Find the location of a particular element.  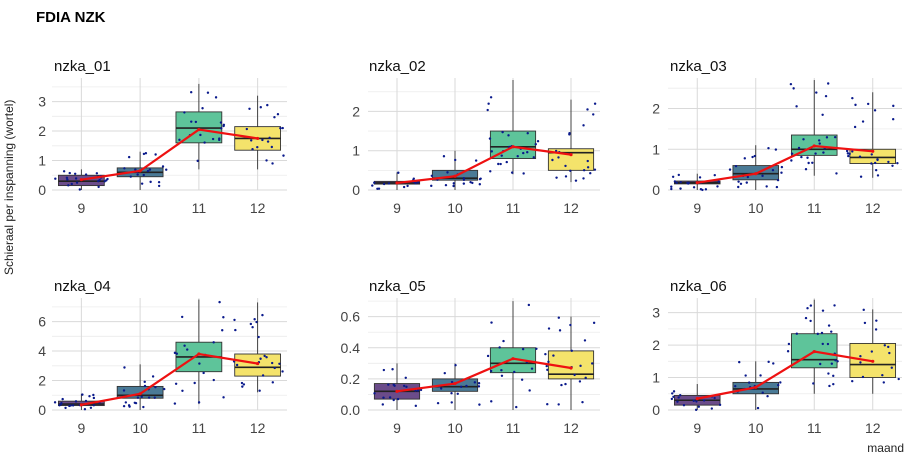

panel-nzka_05: 0.0 0.2 0.4 0.6 9 10 11 12 nzka_05 is located at coordinates (470, 357).